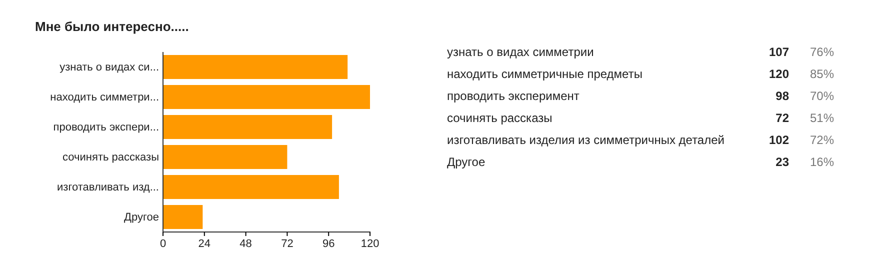 This screenshot has height=262, width=878. I want to click on y-tick-label: сочинять рассказы, so click(111, 158).